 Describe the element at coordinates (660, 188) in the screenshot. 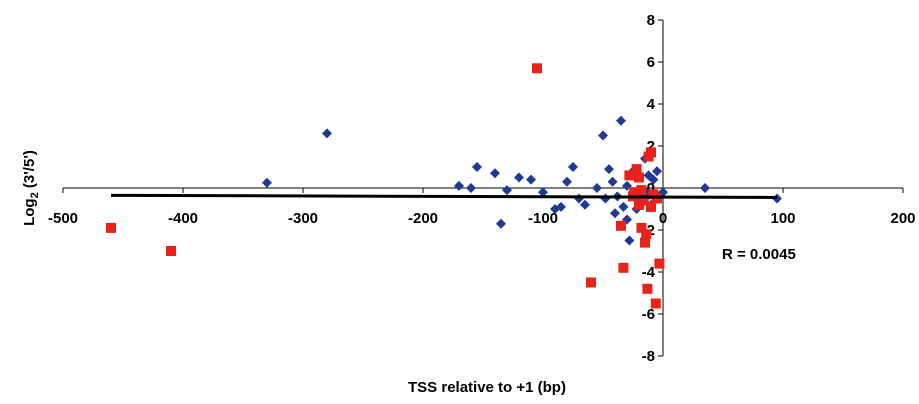

I see `y-ticks` at that location.